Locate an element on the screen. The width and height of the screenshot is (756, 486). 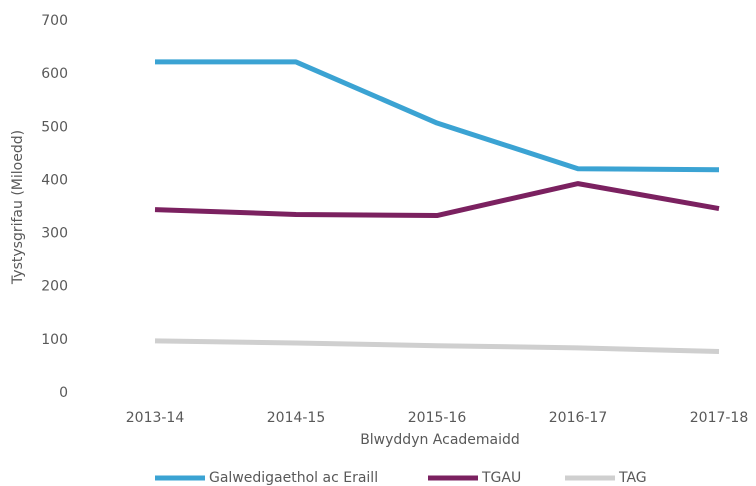
y-tick-label: 700 is located at coordinates (54, 21).